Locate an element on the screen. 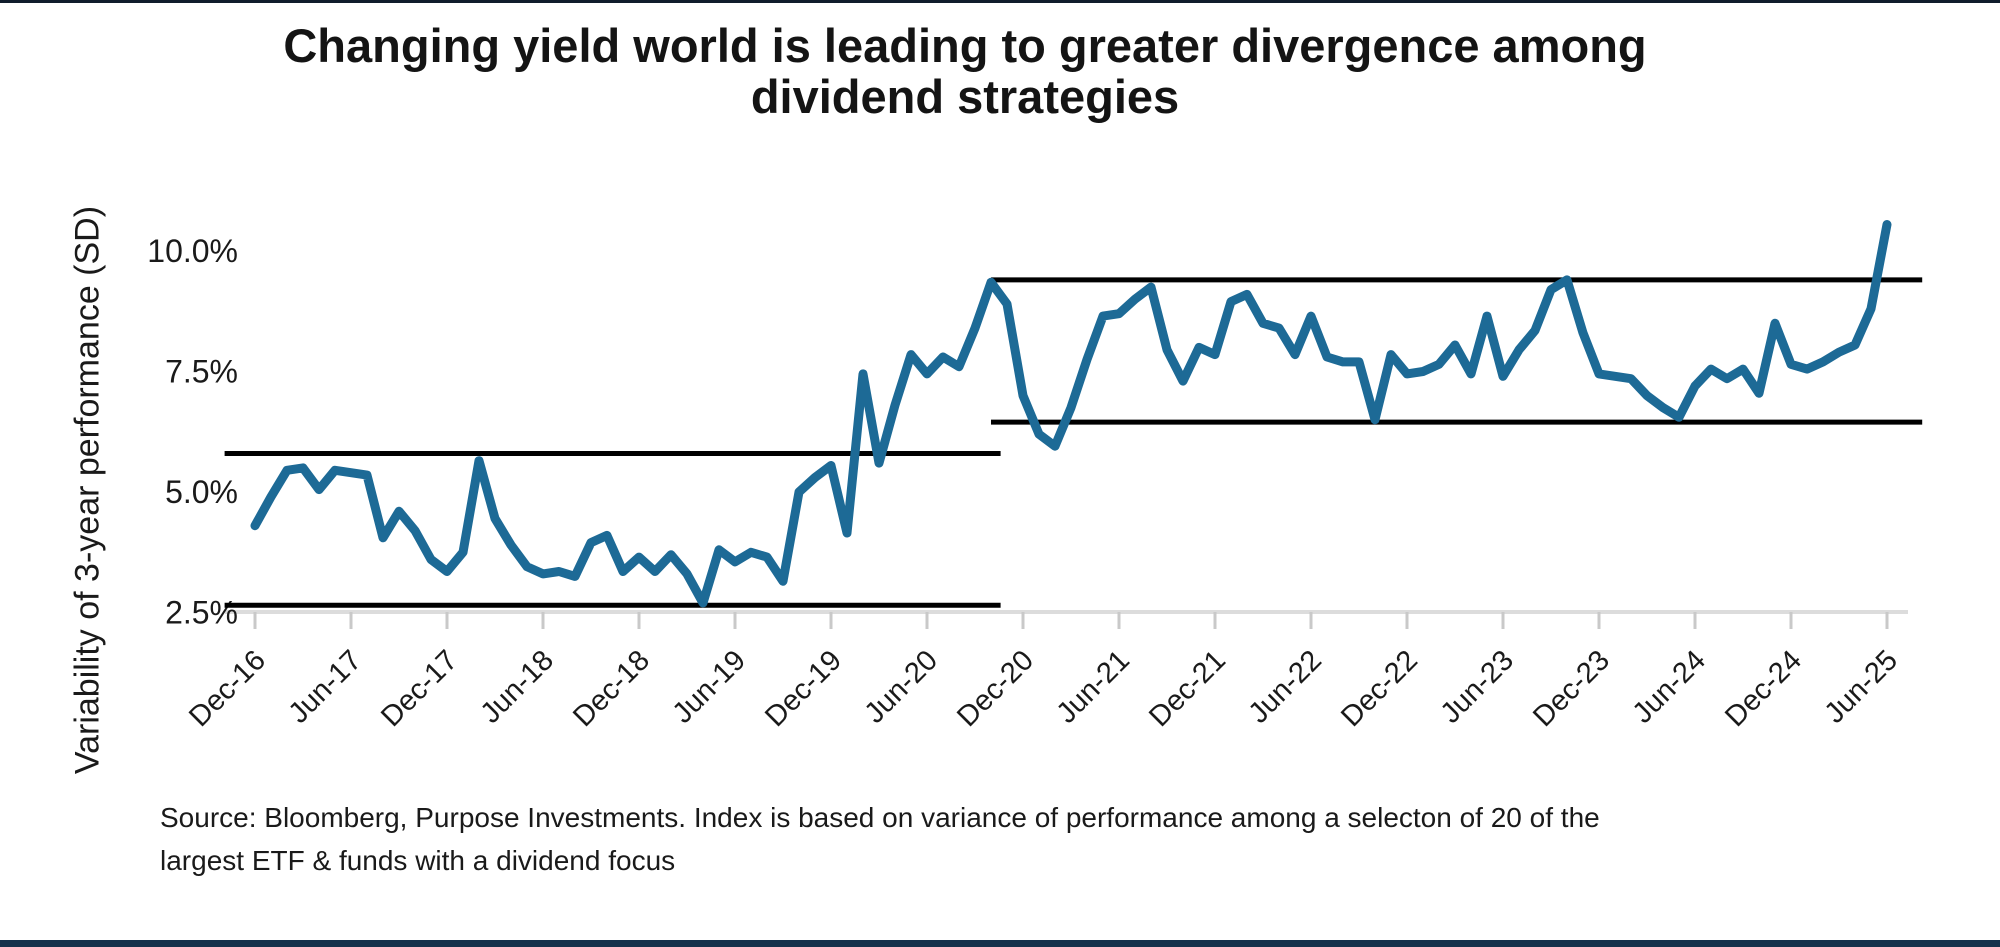  x-axis-tick-label: Jun-18 is located at coordinates (517, 686).